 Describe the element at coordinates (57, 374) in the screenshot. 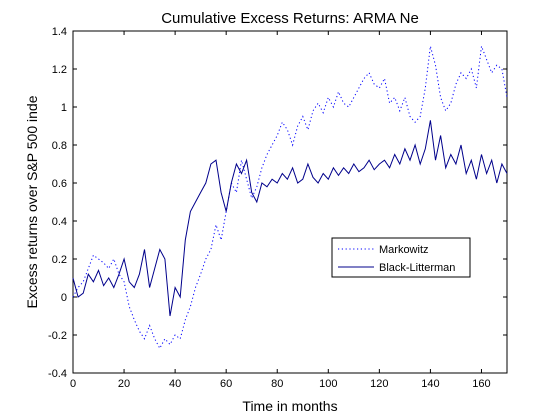

I see `y-tick-label: -0.4` at that location.